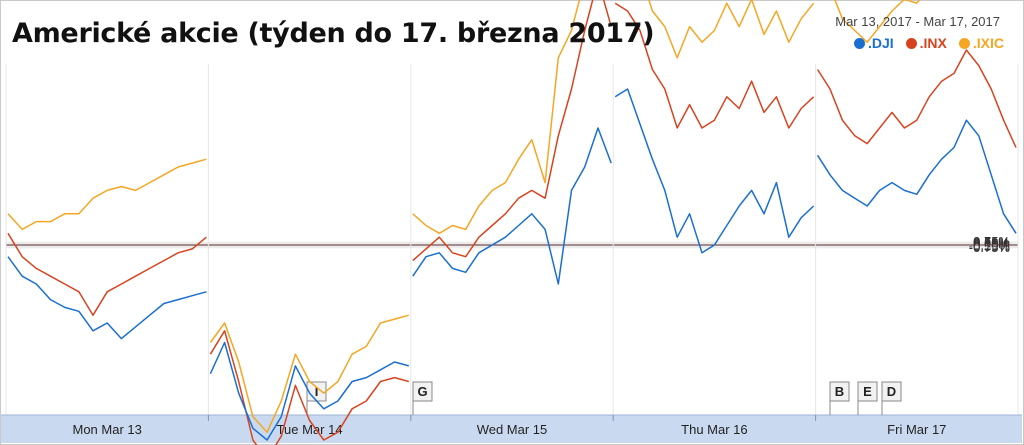  Describe the element at coordinates (917, 21) in the screenshot. I see `date-range: Mar 13, 2017 - Mar 17, 2017` at that location.